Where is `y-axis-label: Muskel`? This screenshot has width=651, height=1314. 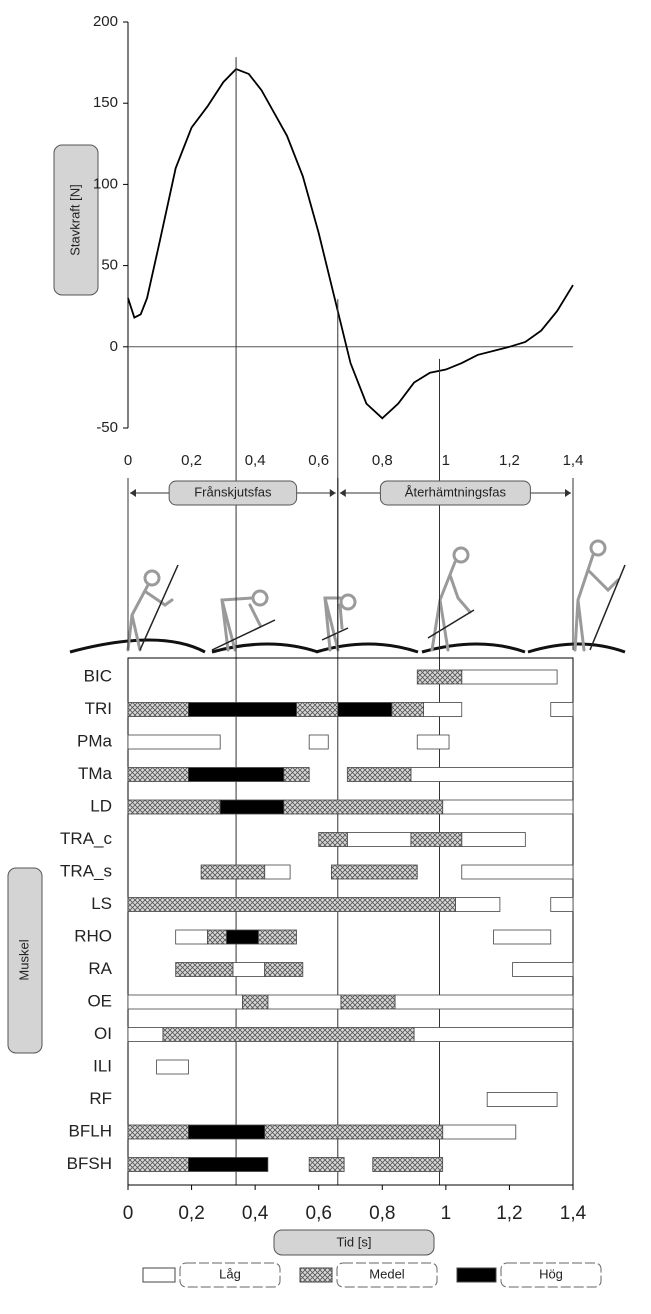
y-axis-label: Muskel is located at coordinates (23, 959).